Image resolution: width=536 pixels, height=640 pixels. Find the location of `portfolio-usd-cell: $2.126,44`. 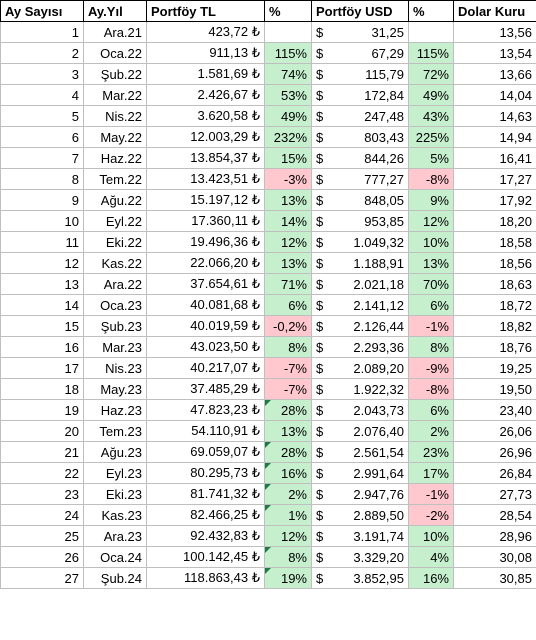

portfolio-usd-cell: $2.126,44 is located at coordinates (360, 326).